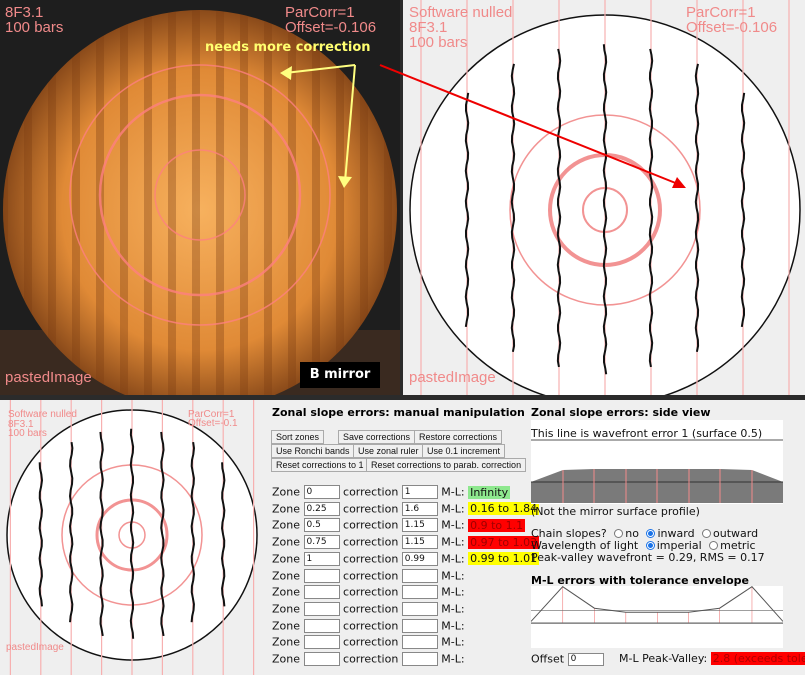  I want to click on ml-range: 0.97 to 1.03, so click(504, 542).